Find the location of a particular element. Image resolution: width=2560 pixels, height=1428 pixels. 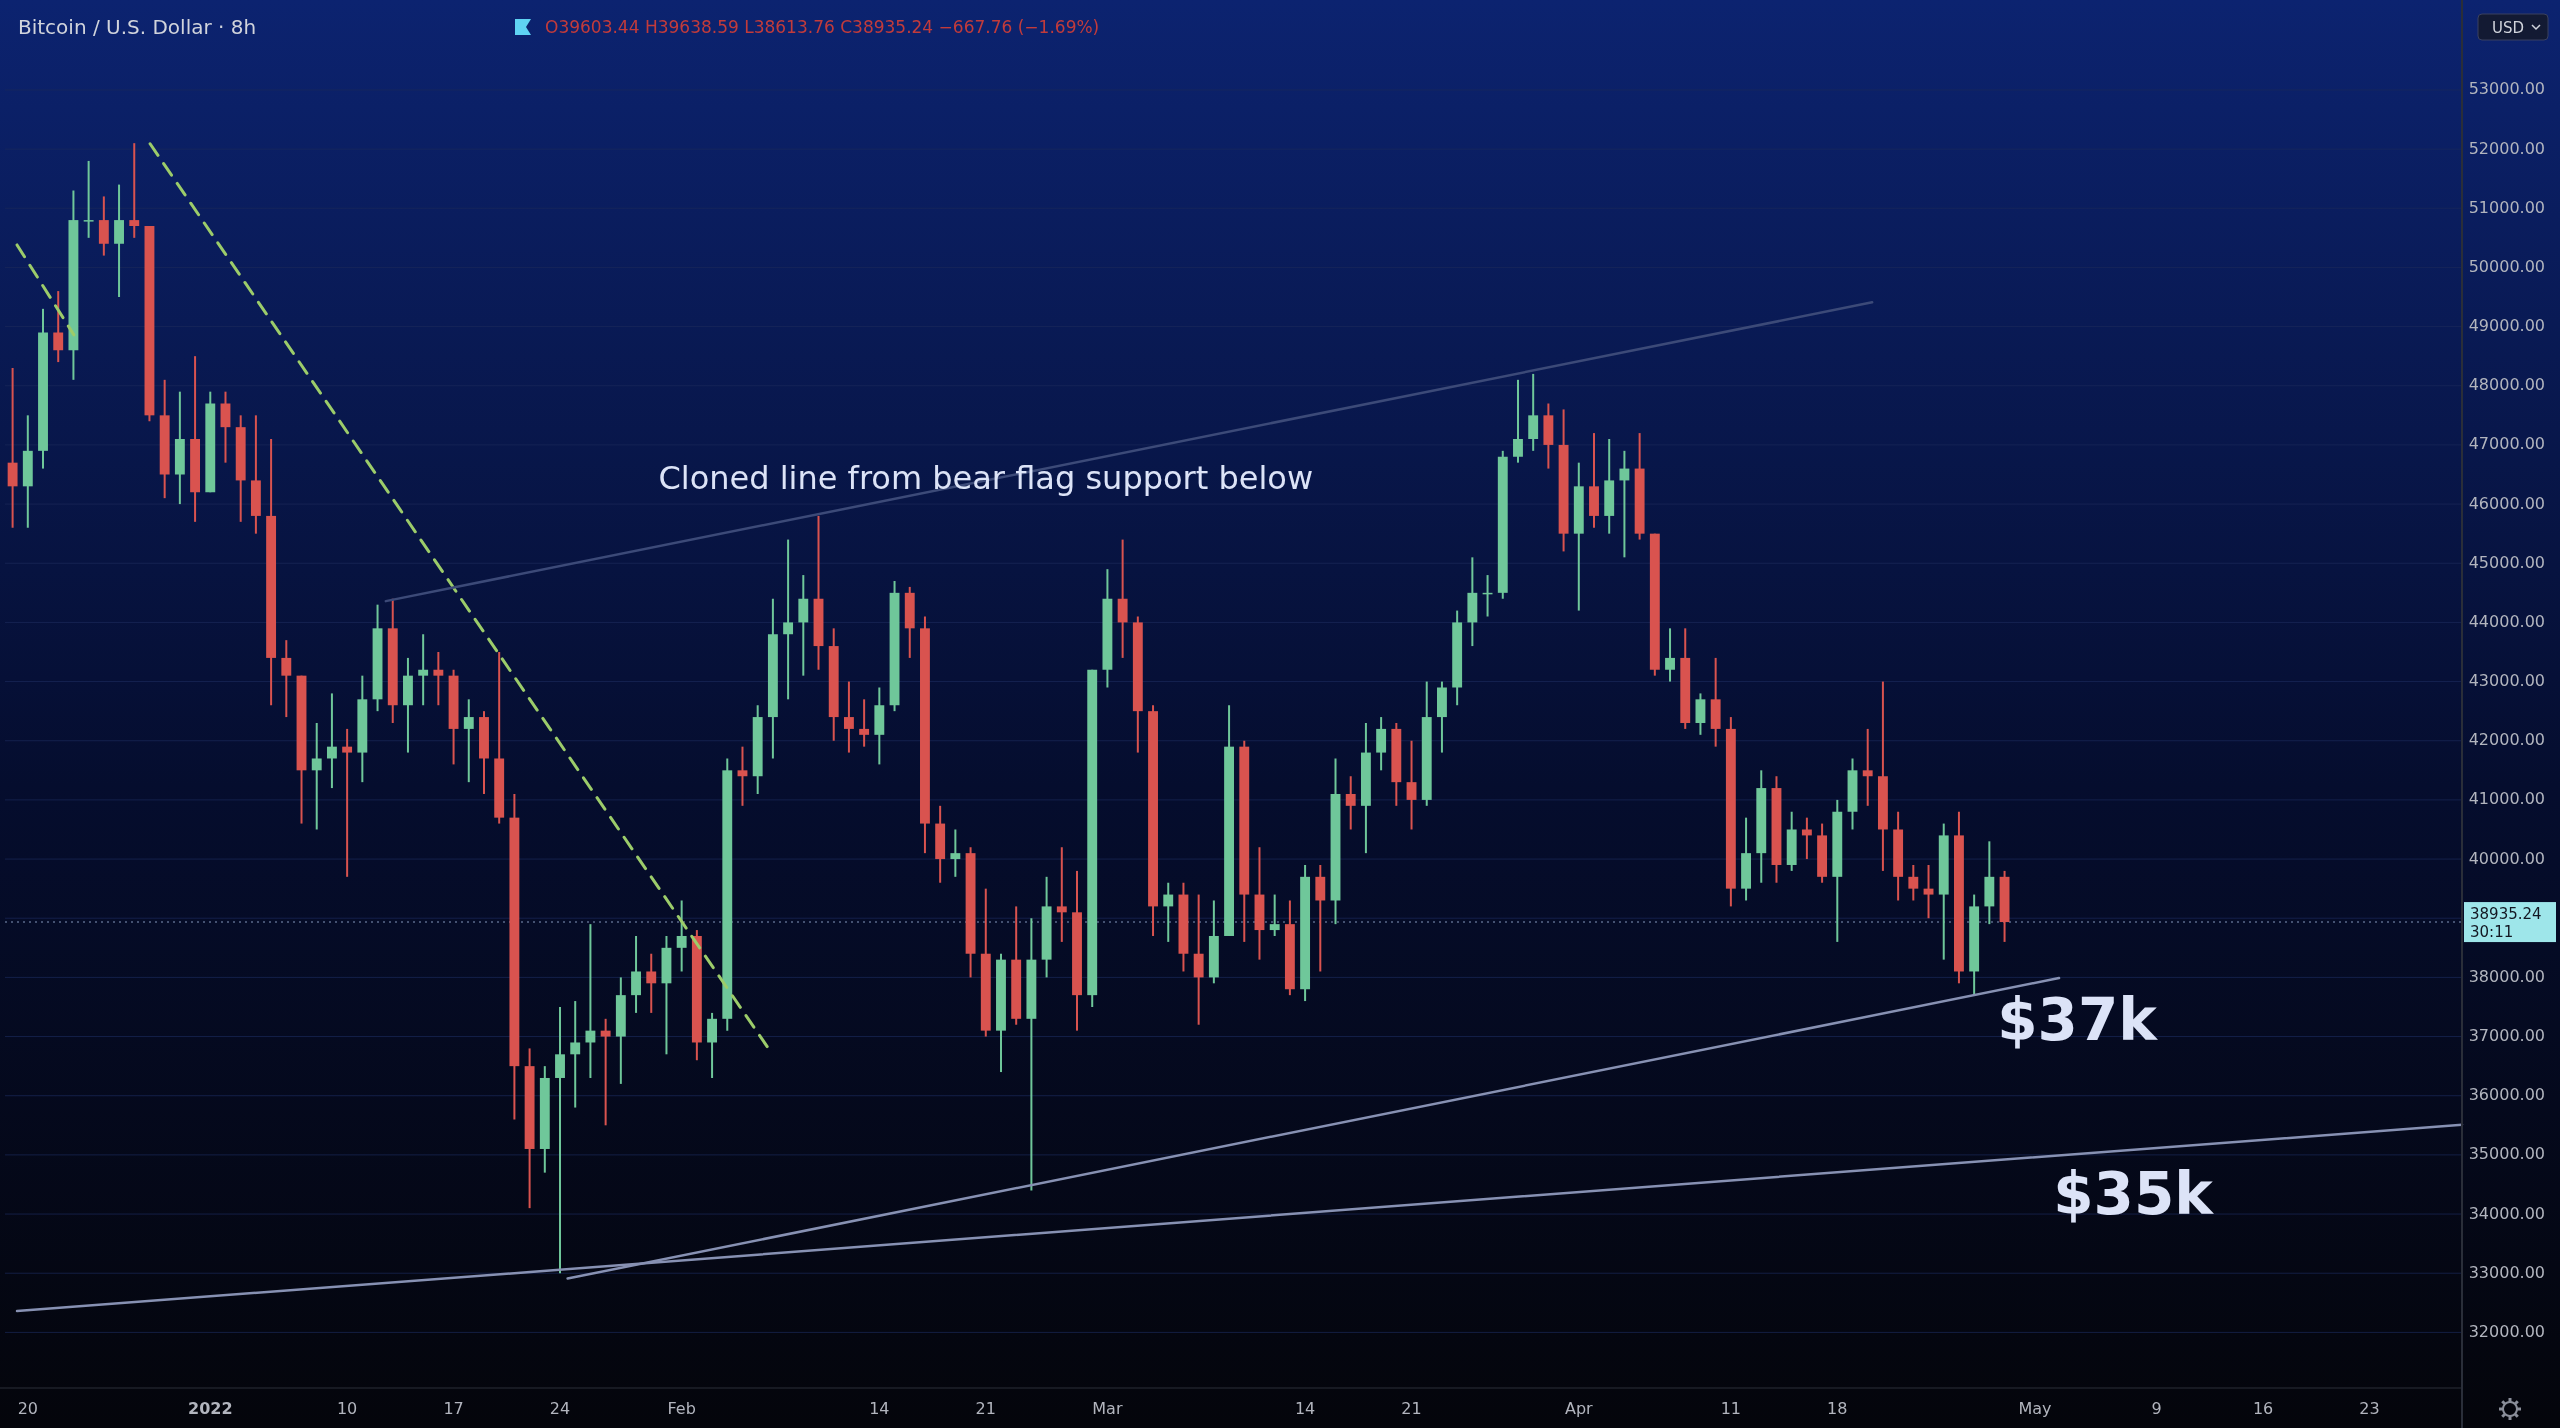

y-tick-label: 37000.00 is located at coordinates (2506, 1036).